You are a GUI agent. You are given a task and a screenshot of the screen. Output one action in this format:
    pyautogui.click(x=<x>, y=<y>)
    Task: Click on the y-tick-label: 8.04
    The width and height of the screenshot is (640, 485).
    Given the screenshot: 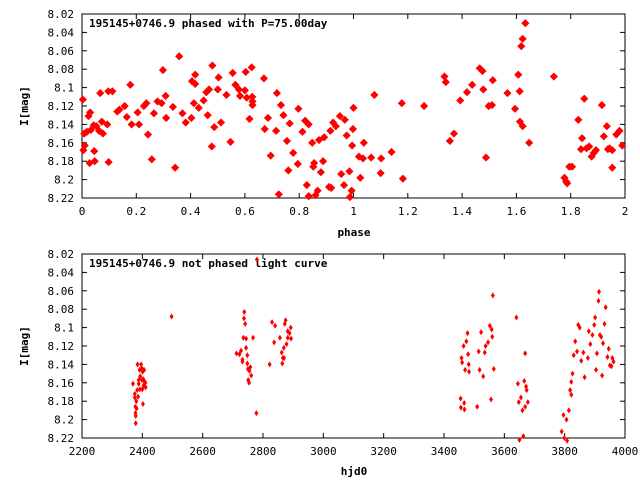 What is the action you would take?
    pyautogui.click(x=61, y=32)
    